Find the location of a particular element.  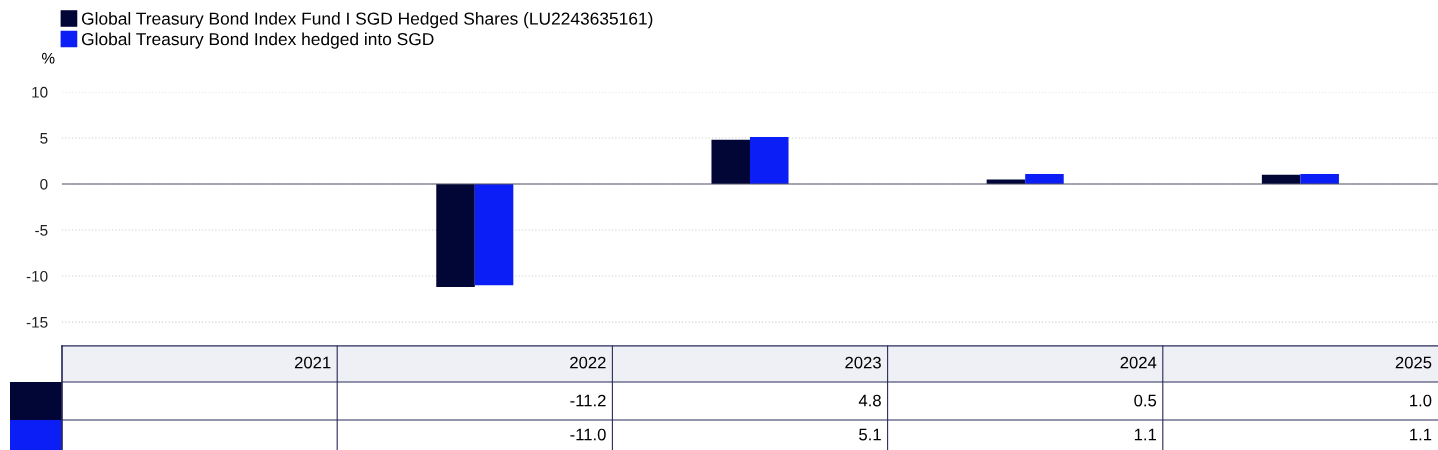

y-tick-label: -10 is located at coordinates (37, 276).